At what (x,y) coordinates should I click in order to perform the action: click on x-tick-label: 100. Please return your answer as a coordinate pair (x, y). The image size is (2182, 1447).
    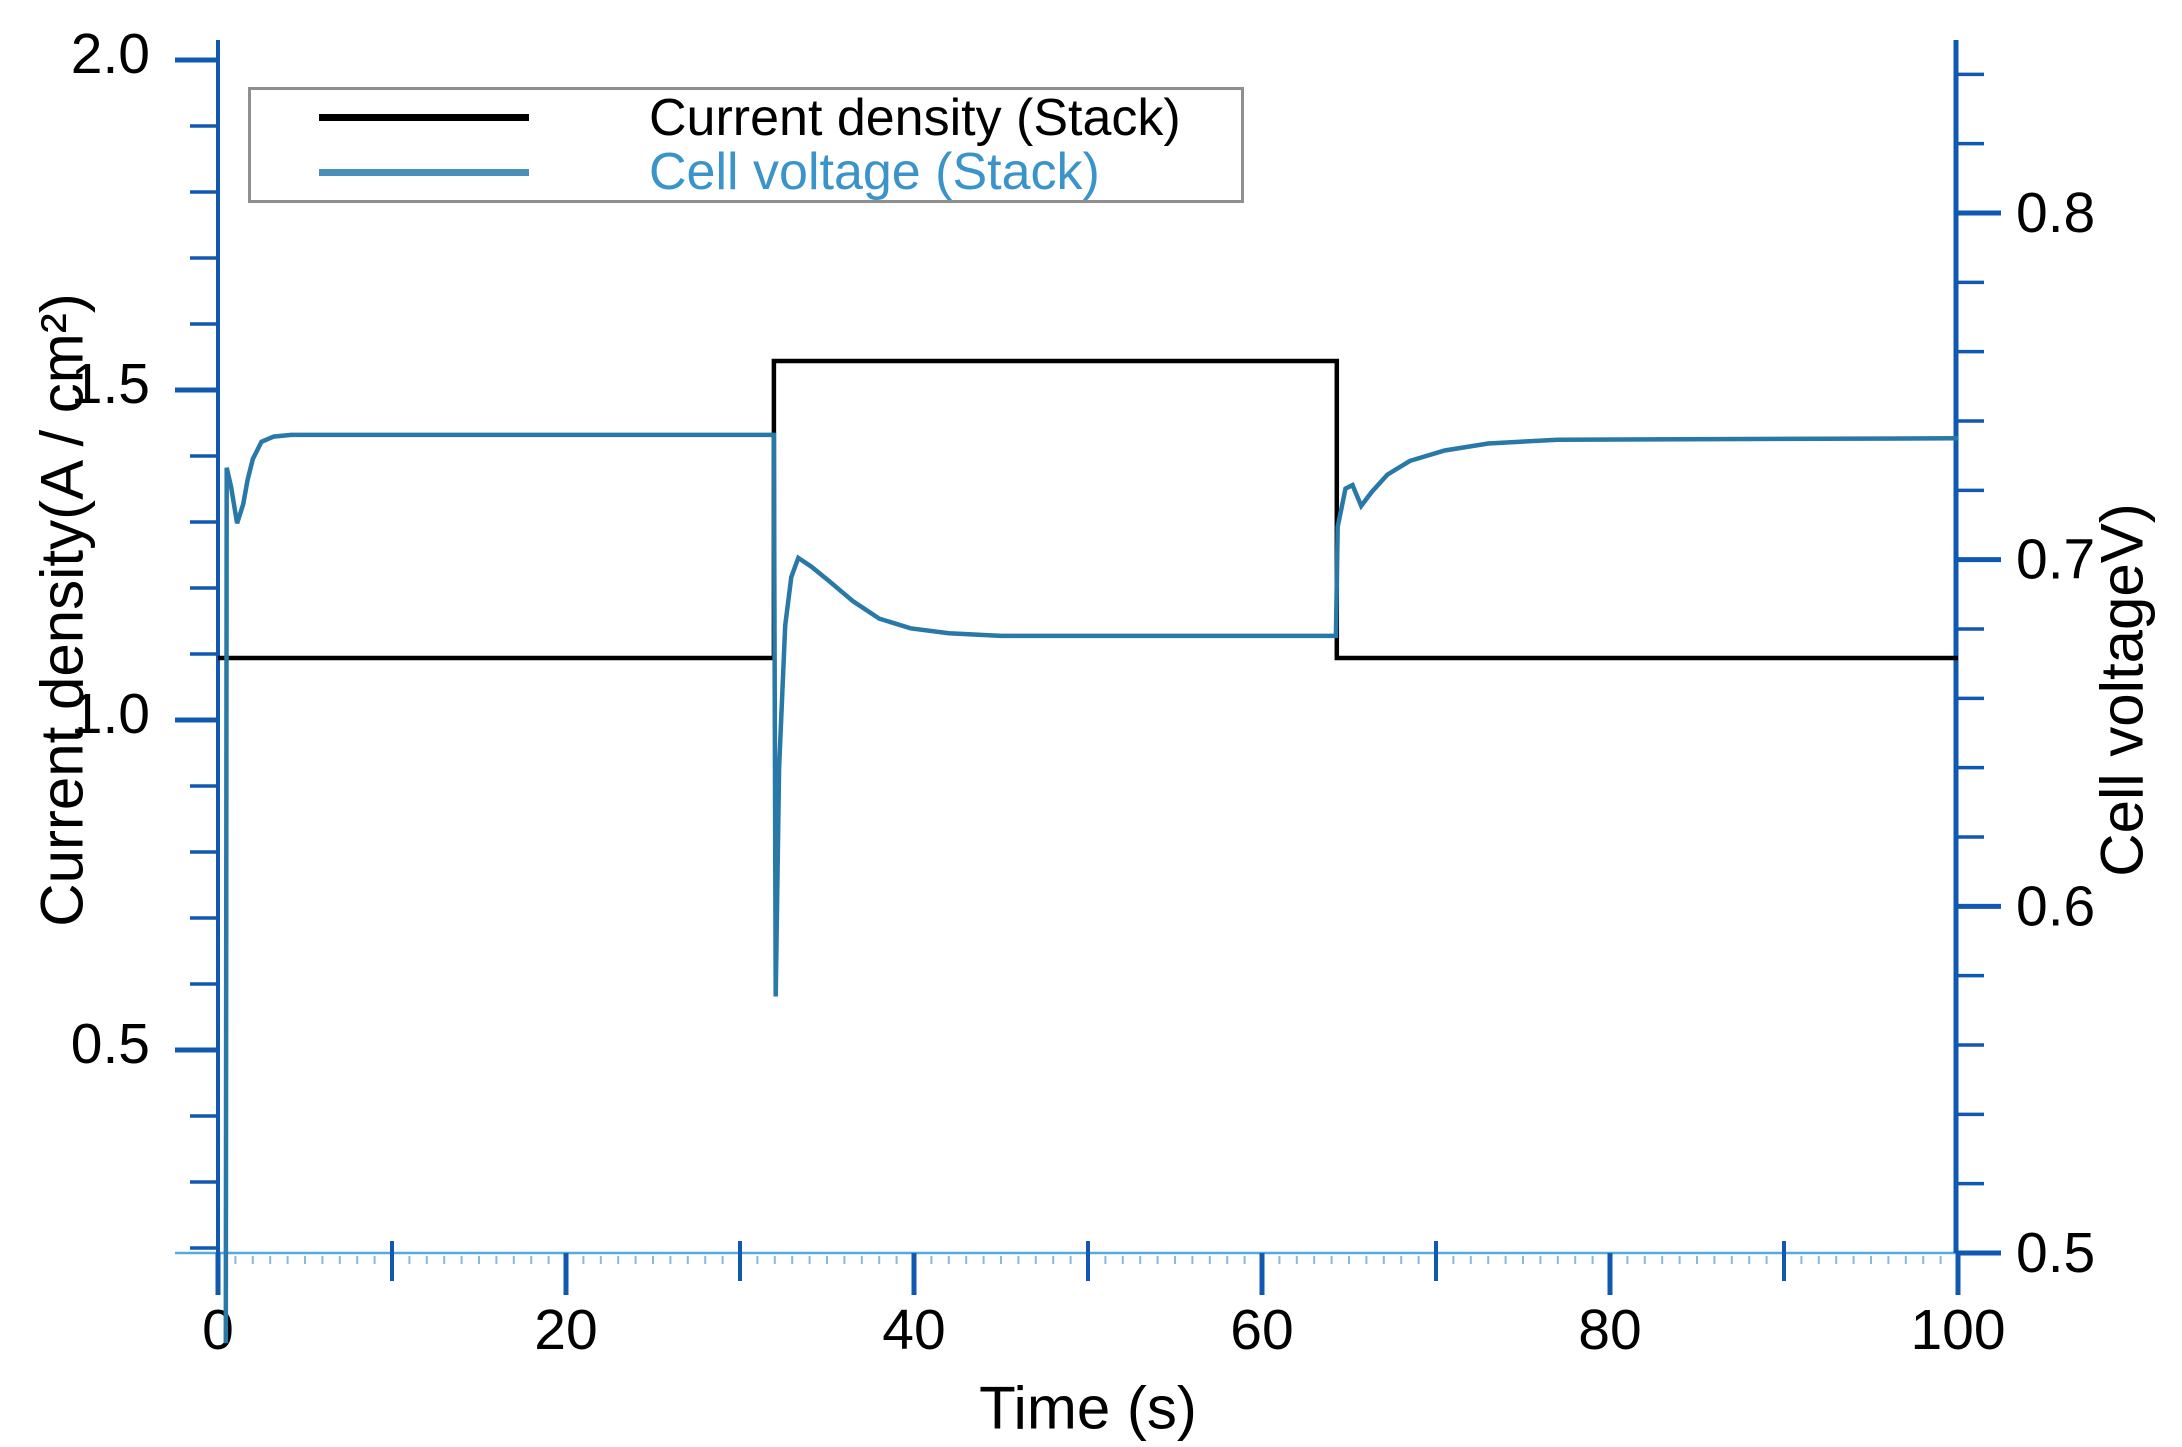
    Looking at the image, I should click on (1957, 1330).